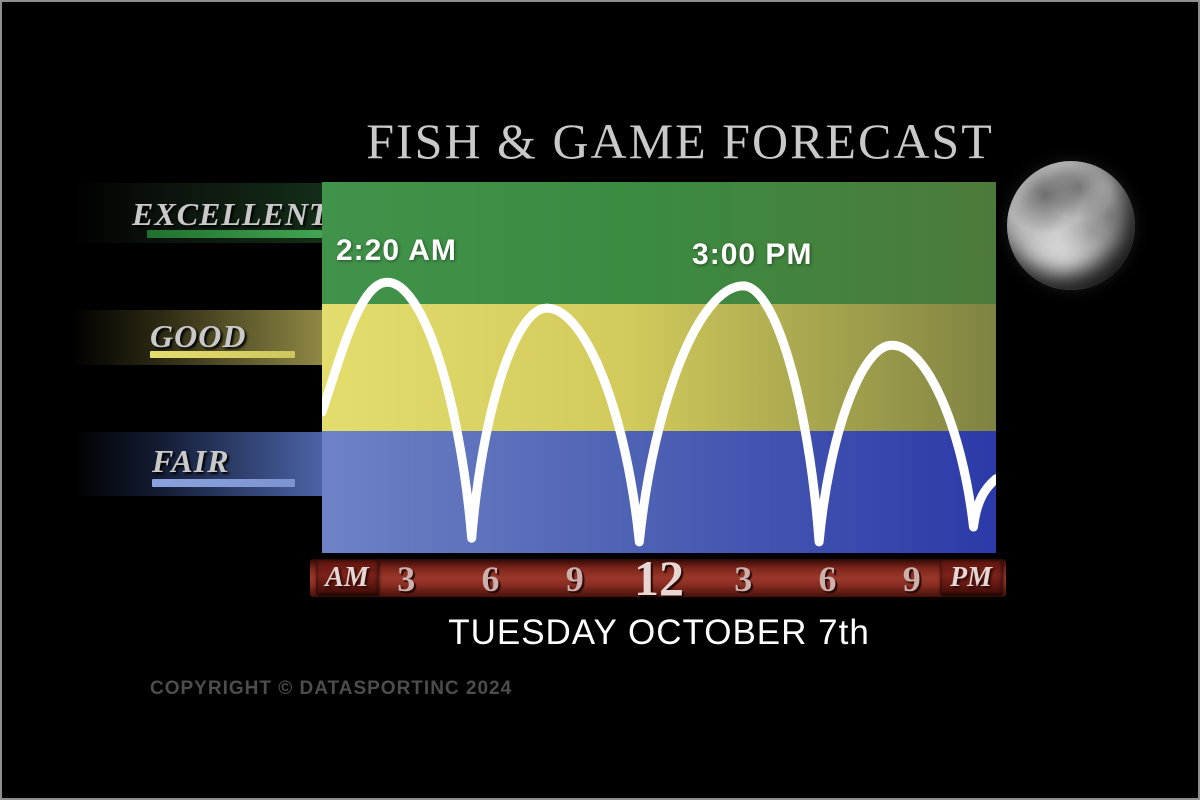  Describe the element at coordinates (659, 632) in the screenshot. I see `date-line: TUESDAY OCTOBER 7th` at that location.